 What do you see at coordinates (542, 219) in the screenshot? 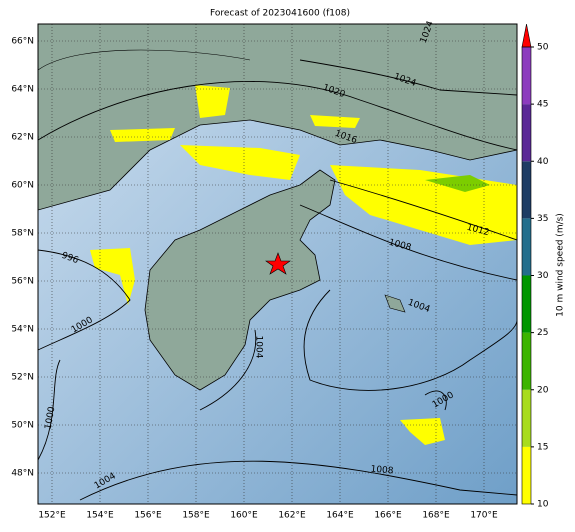
I see `colorbar-tick-label: 35` at bounding box center [542, 219].